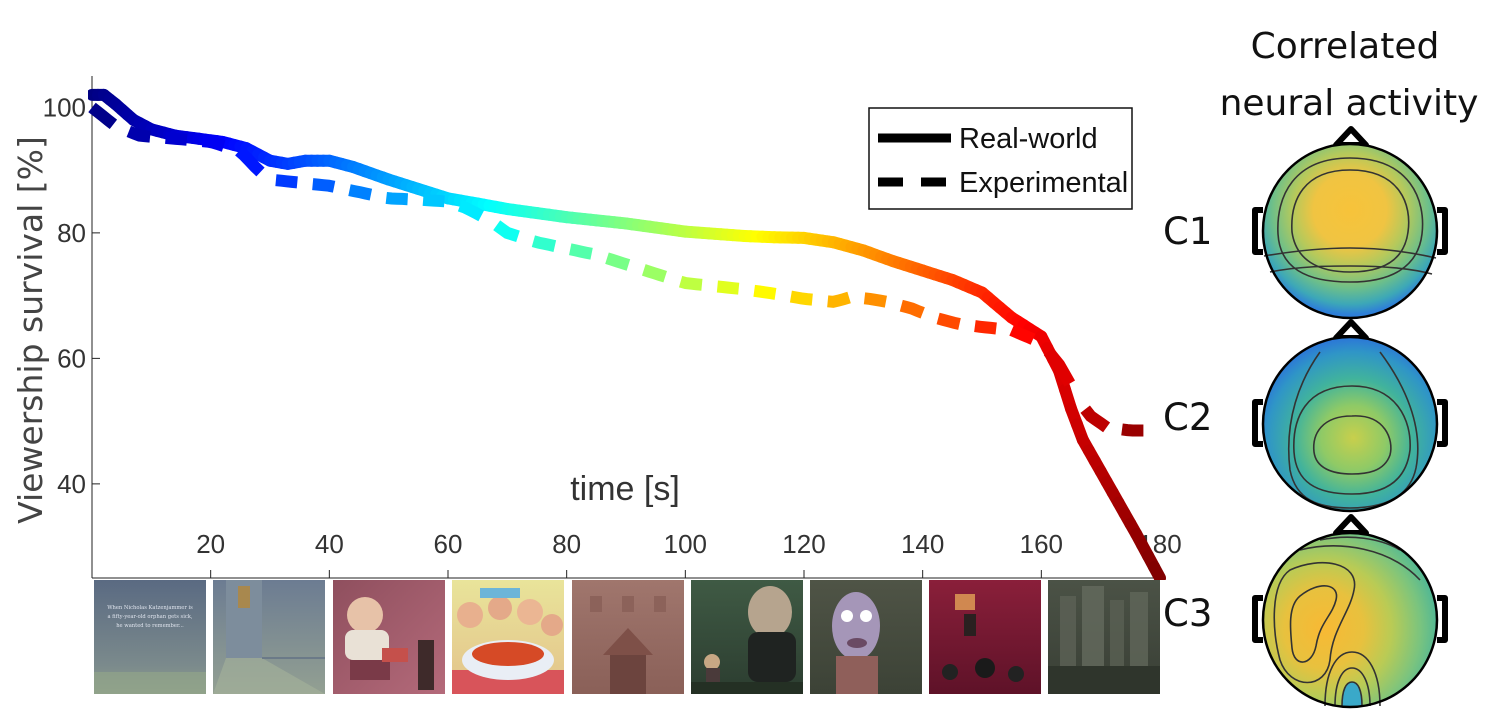 The image size is (1504, 727). Describe the element at coordinates (1157, 570) in the screenshot. I see `real-world-line-segment` at that location.